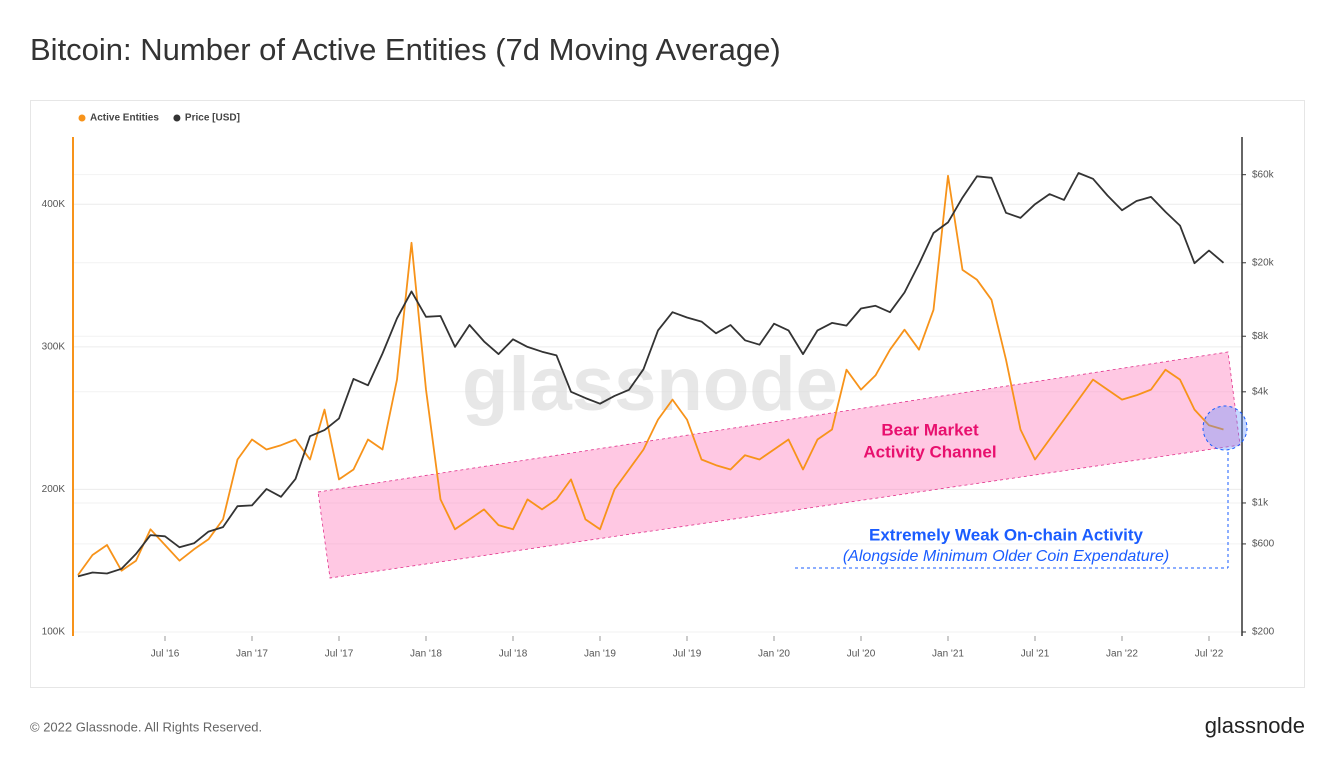  What do you see at coordinates (54, 204) in the screenshot?
I see `y-tick-label: 400K` at bounding box center [54, 204].